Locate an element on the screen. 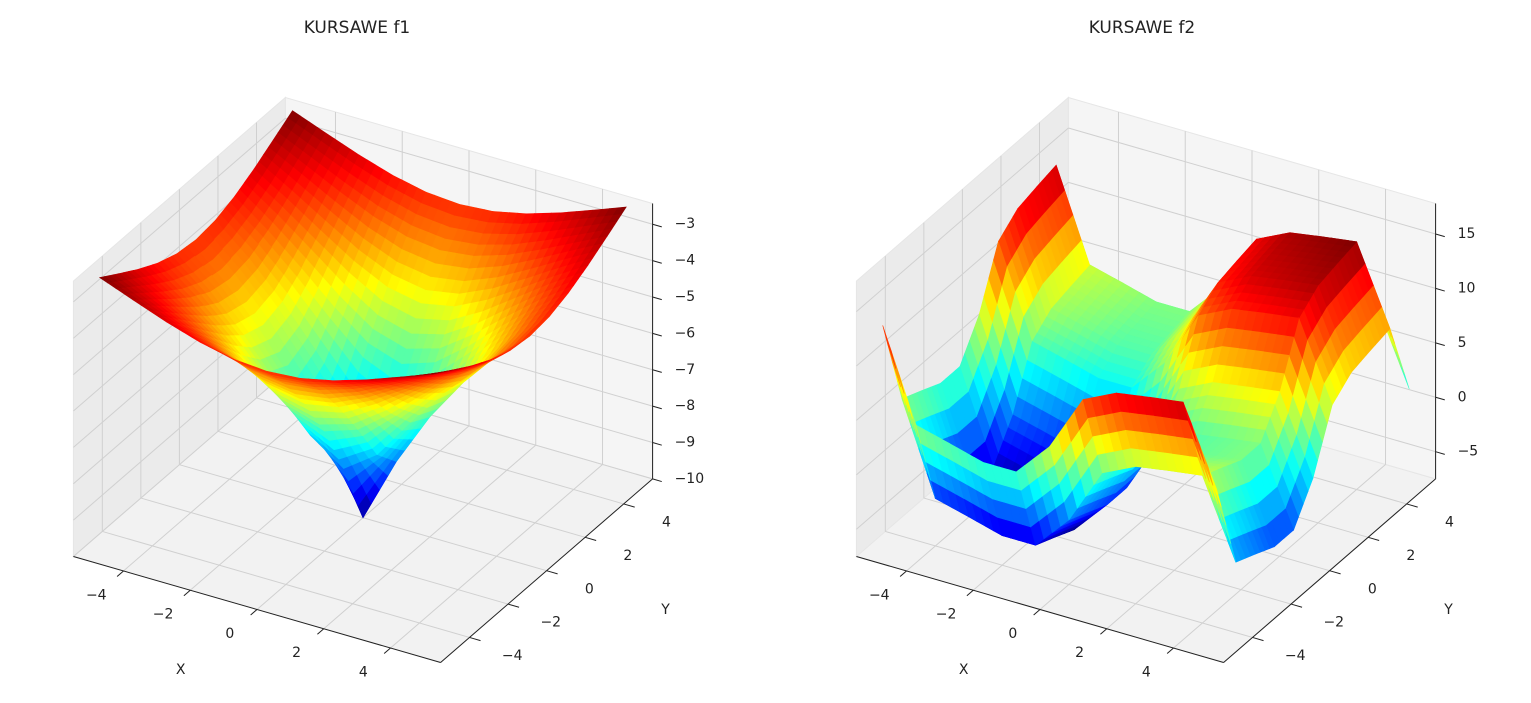 This screenshot has width=1531, height=703. z-tick-label: −7 is located at coordinates (685, 370).